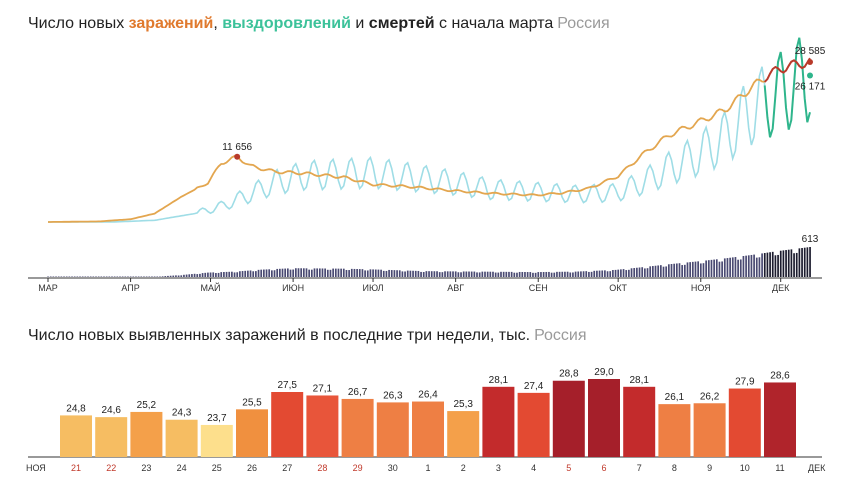  I want to click on chart2-day-label: 11, so click(779, 468).